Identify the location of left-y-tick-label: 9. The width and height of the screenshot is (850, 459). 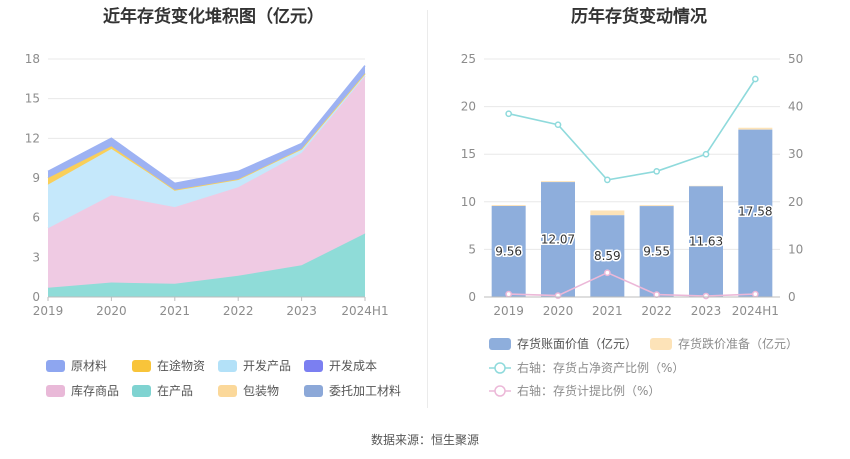
(36, 178).